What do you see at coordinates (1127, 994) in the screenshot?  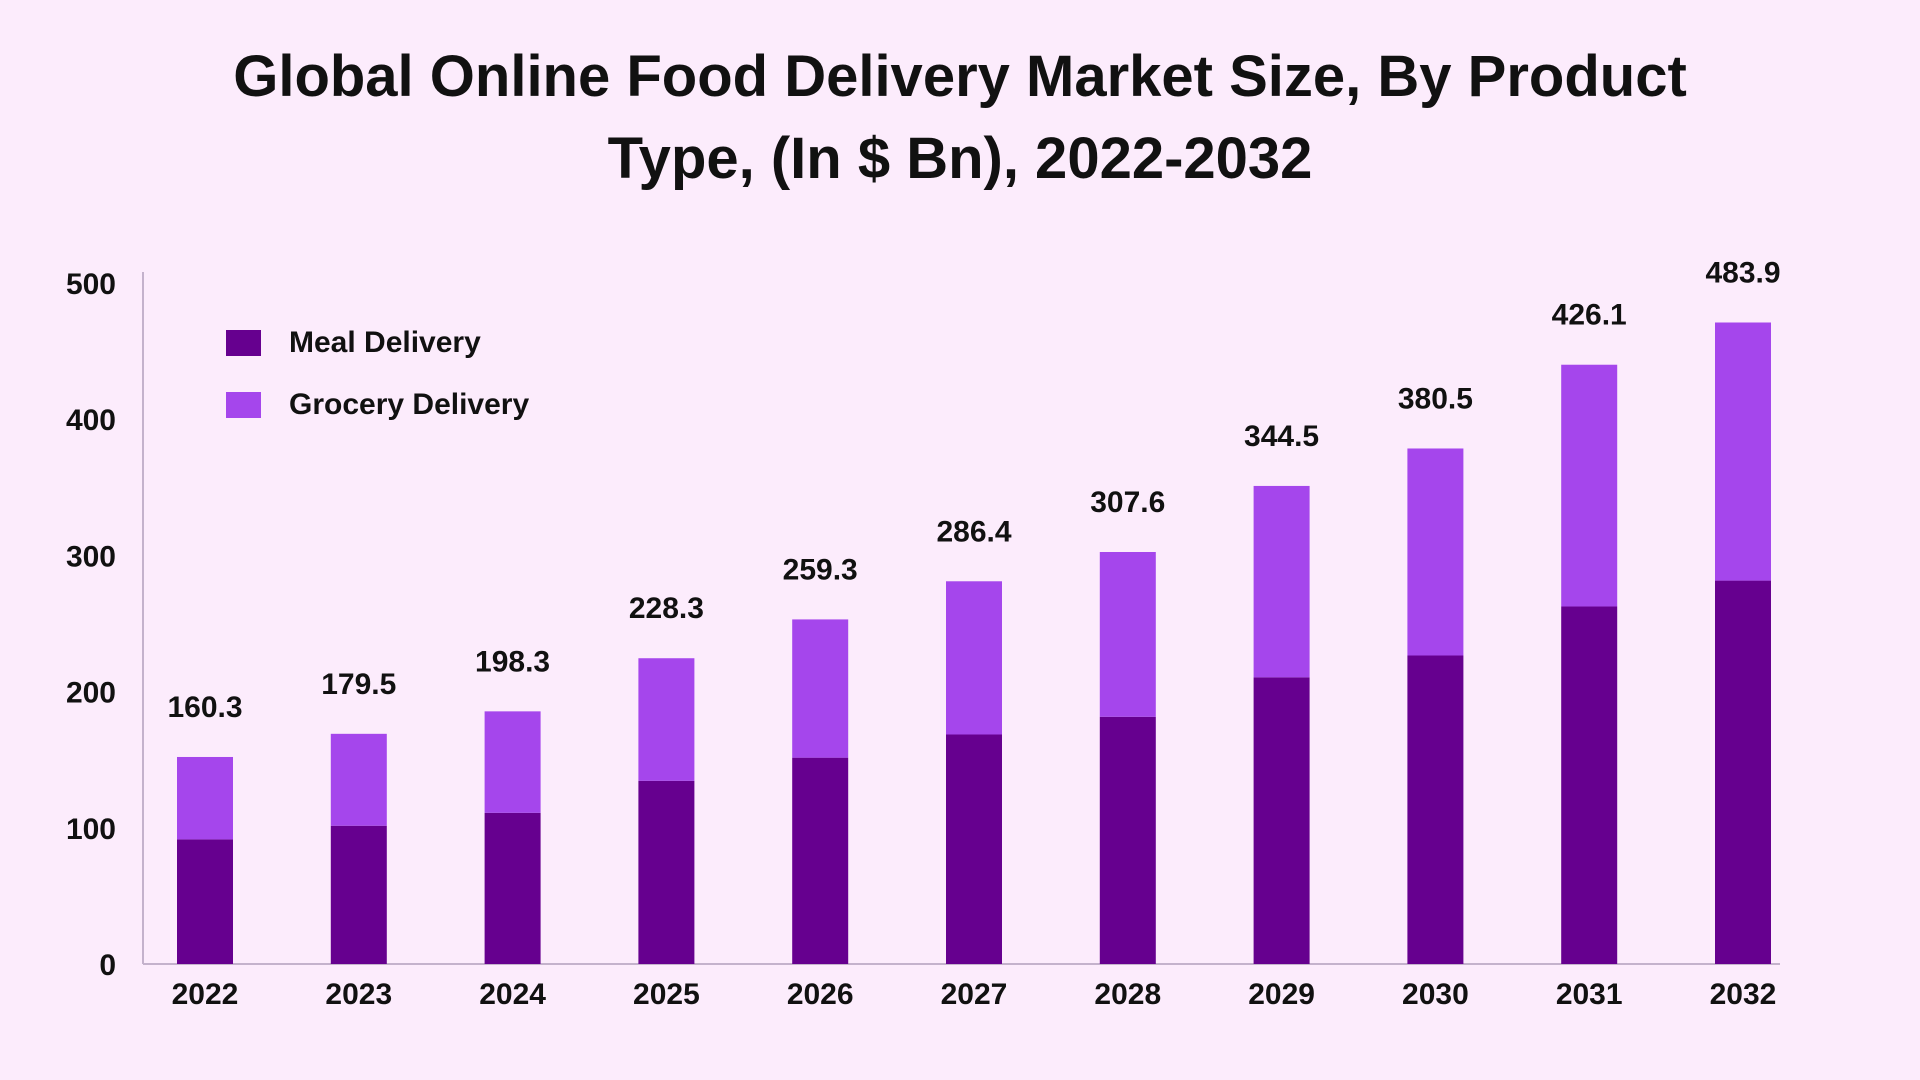 I see `x-tick-label: 2028` at bounding box center [1127, 994].